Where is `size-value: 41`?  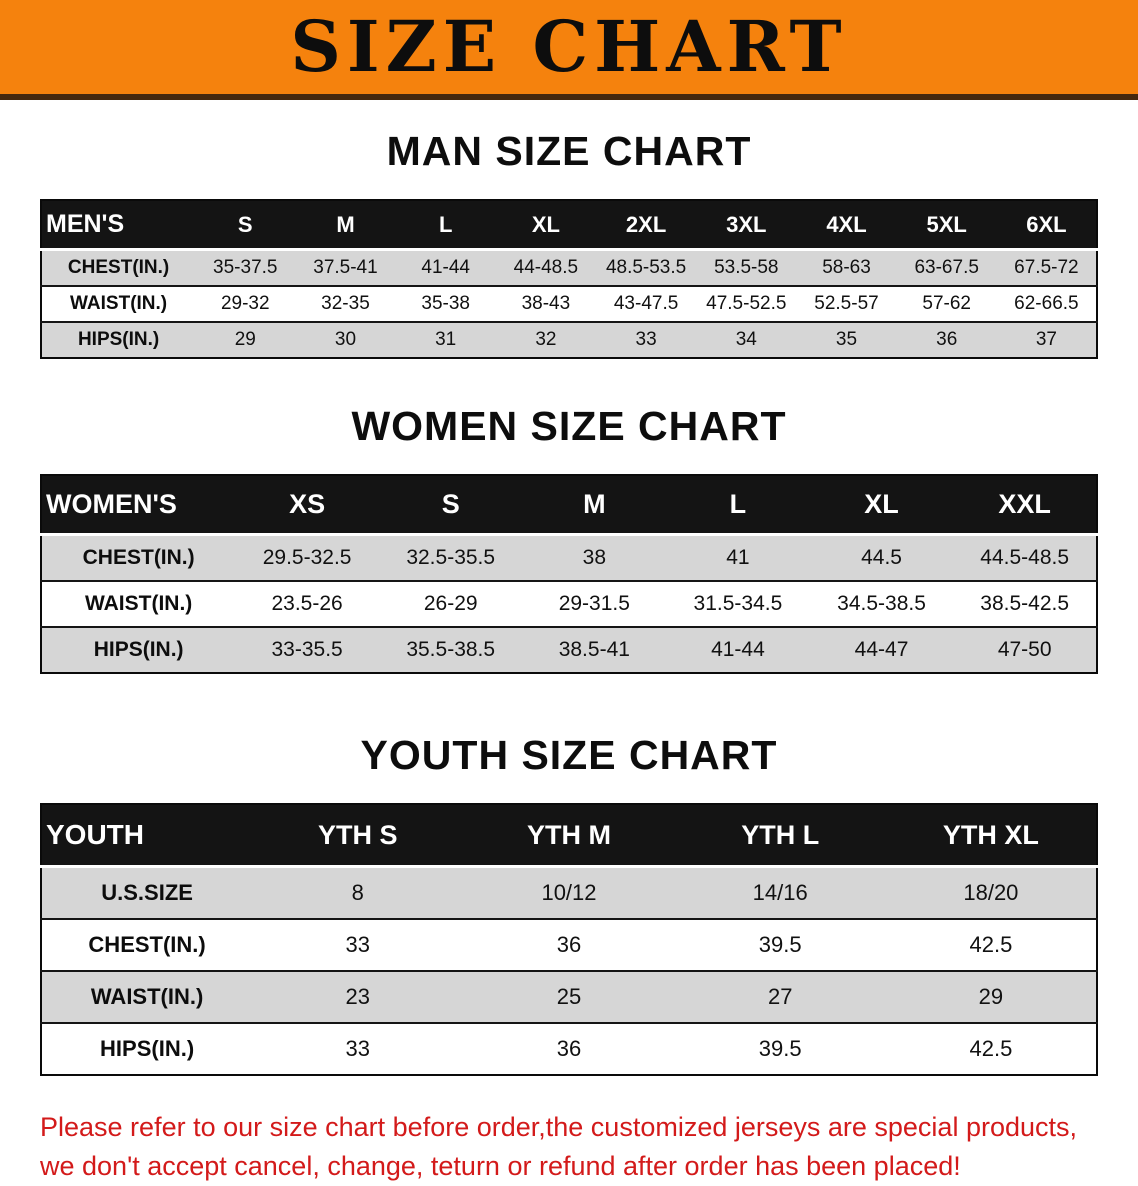 size-value: 41 is located at coordinates (738, 557).